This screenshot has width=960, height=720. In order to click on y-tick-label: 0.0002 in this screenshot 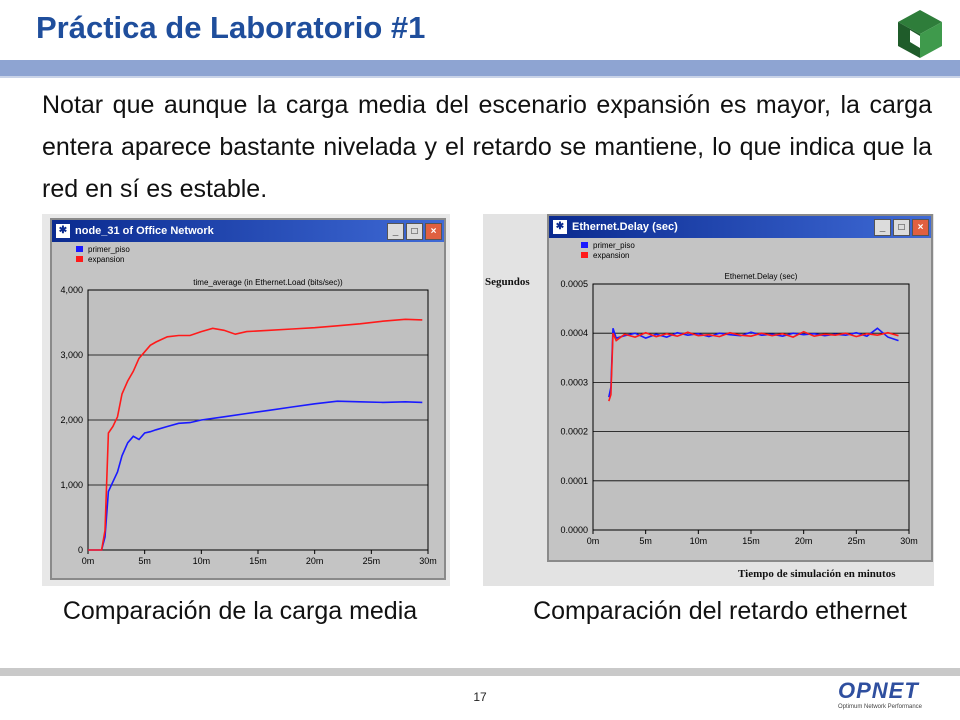, I will do `click(574, 432)`.